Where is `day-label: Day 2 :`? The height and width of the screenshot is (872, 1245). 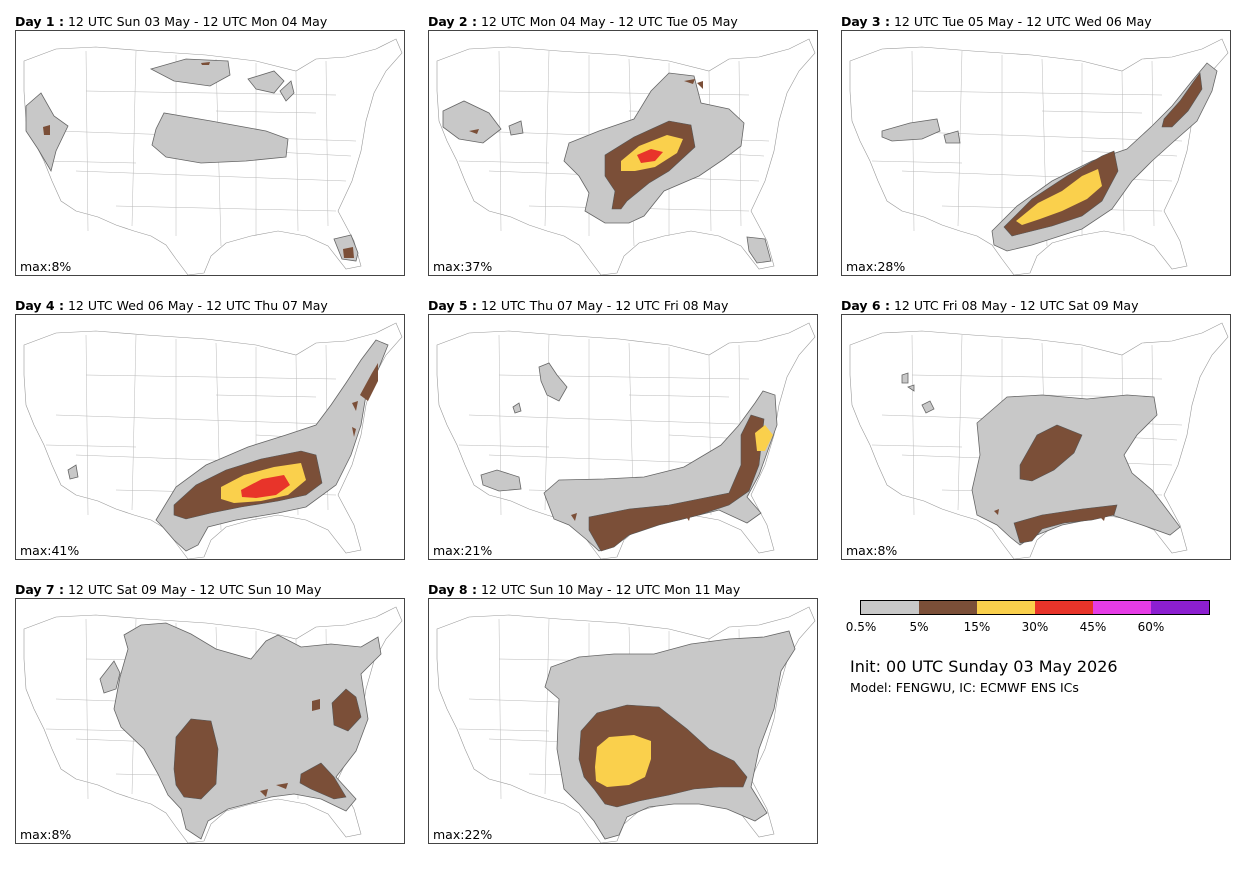 day-label: Day 2 : is located at coordinates (452, 21).